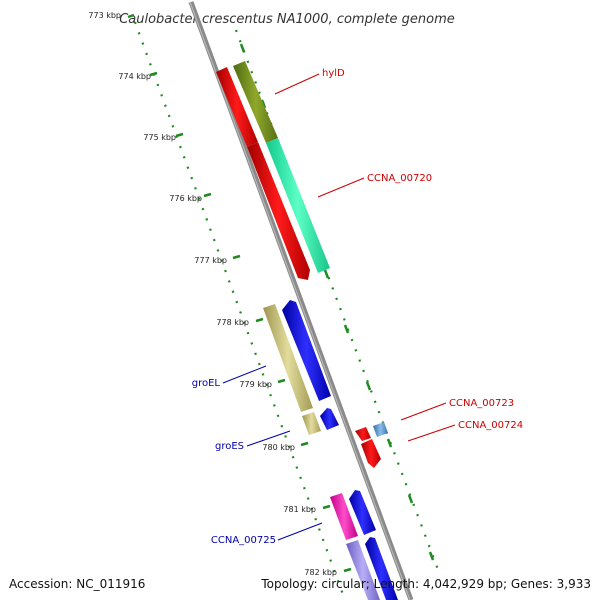 The width and height of the screenshot is (600, 600). Describe the element at coordinates (333, 73) in the screenshot. I see `gene-label-hylD: hylD` at that location.